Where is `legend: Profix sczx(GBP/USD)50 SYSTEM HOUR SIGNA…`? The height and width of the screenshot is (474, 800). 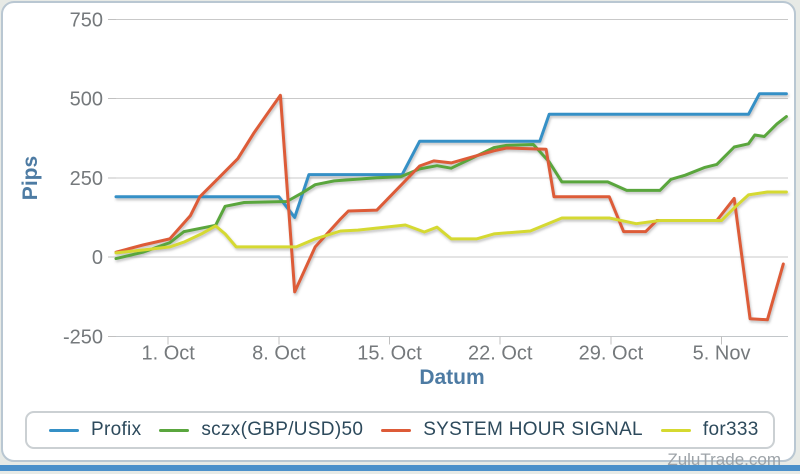
legend: Profix sczx(GBP/USD)50 SYSTEM HOUR SIGNA… is located at coordinates (400, 430).